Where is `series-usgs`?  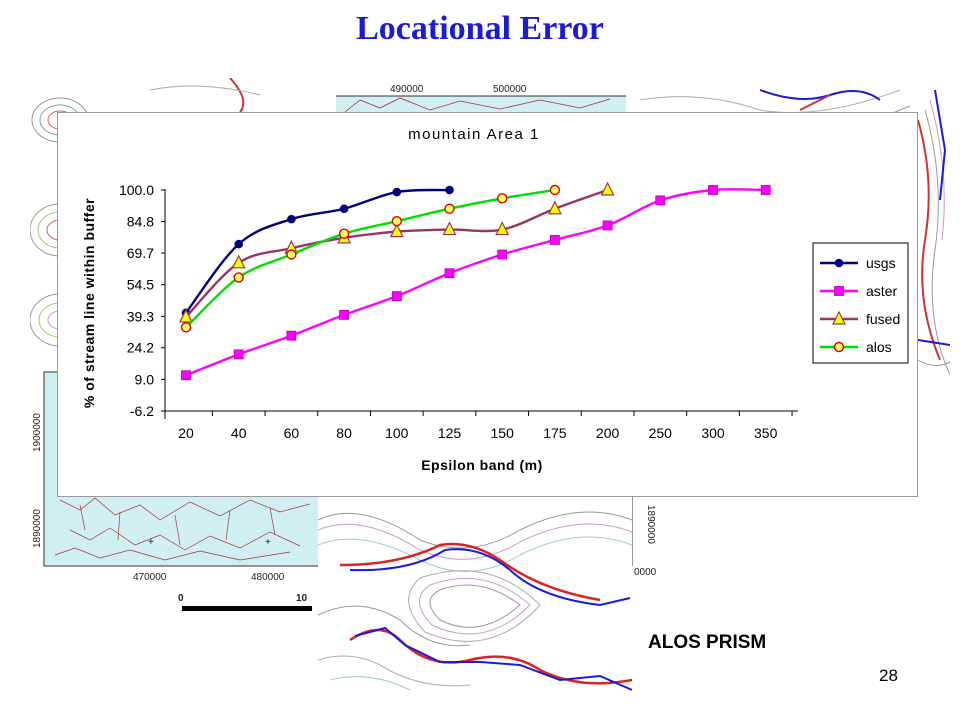
series-usgs is located at coordinates (317, 251).